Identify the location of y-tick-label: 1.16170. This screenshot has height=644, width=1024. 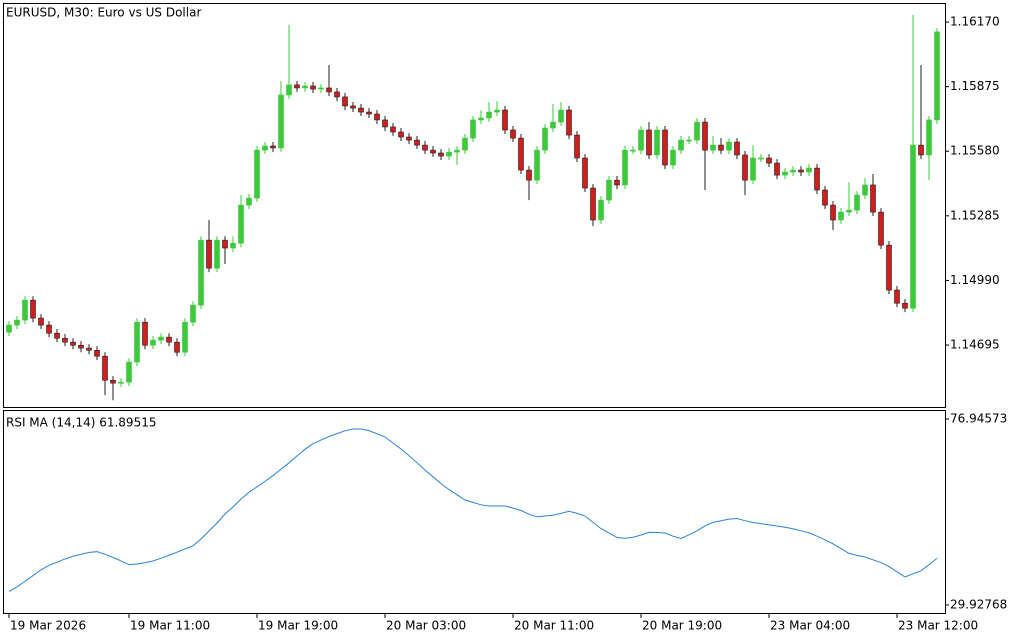
(975, 22).